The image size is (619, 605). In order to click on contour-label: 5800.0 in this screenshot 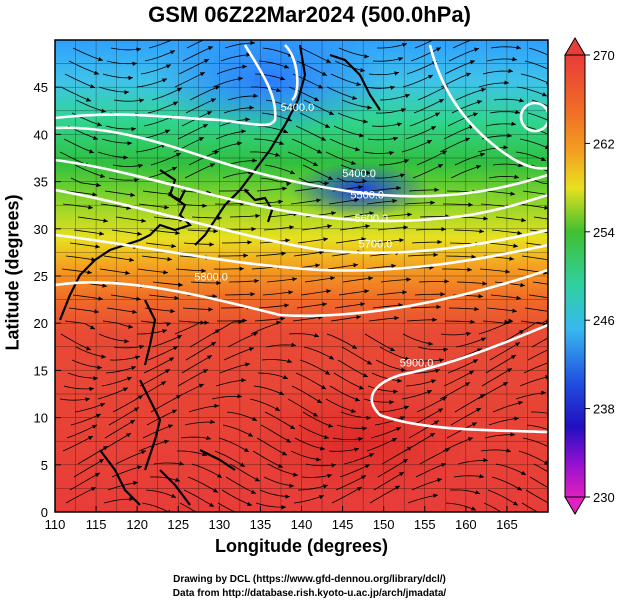, I will do `click(211, 278)`.